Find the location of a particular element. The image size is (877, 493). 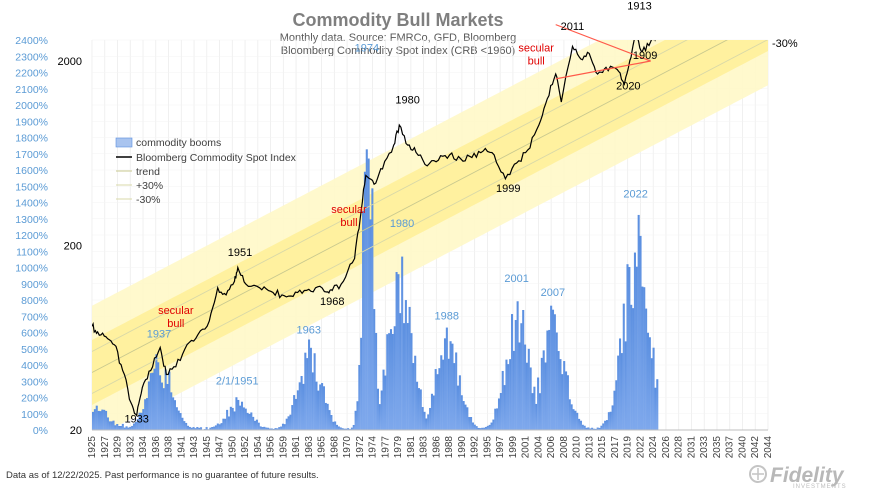

x-tick-label: 1974 is located at coordinates (373, 447).